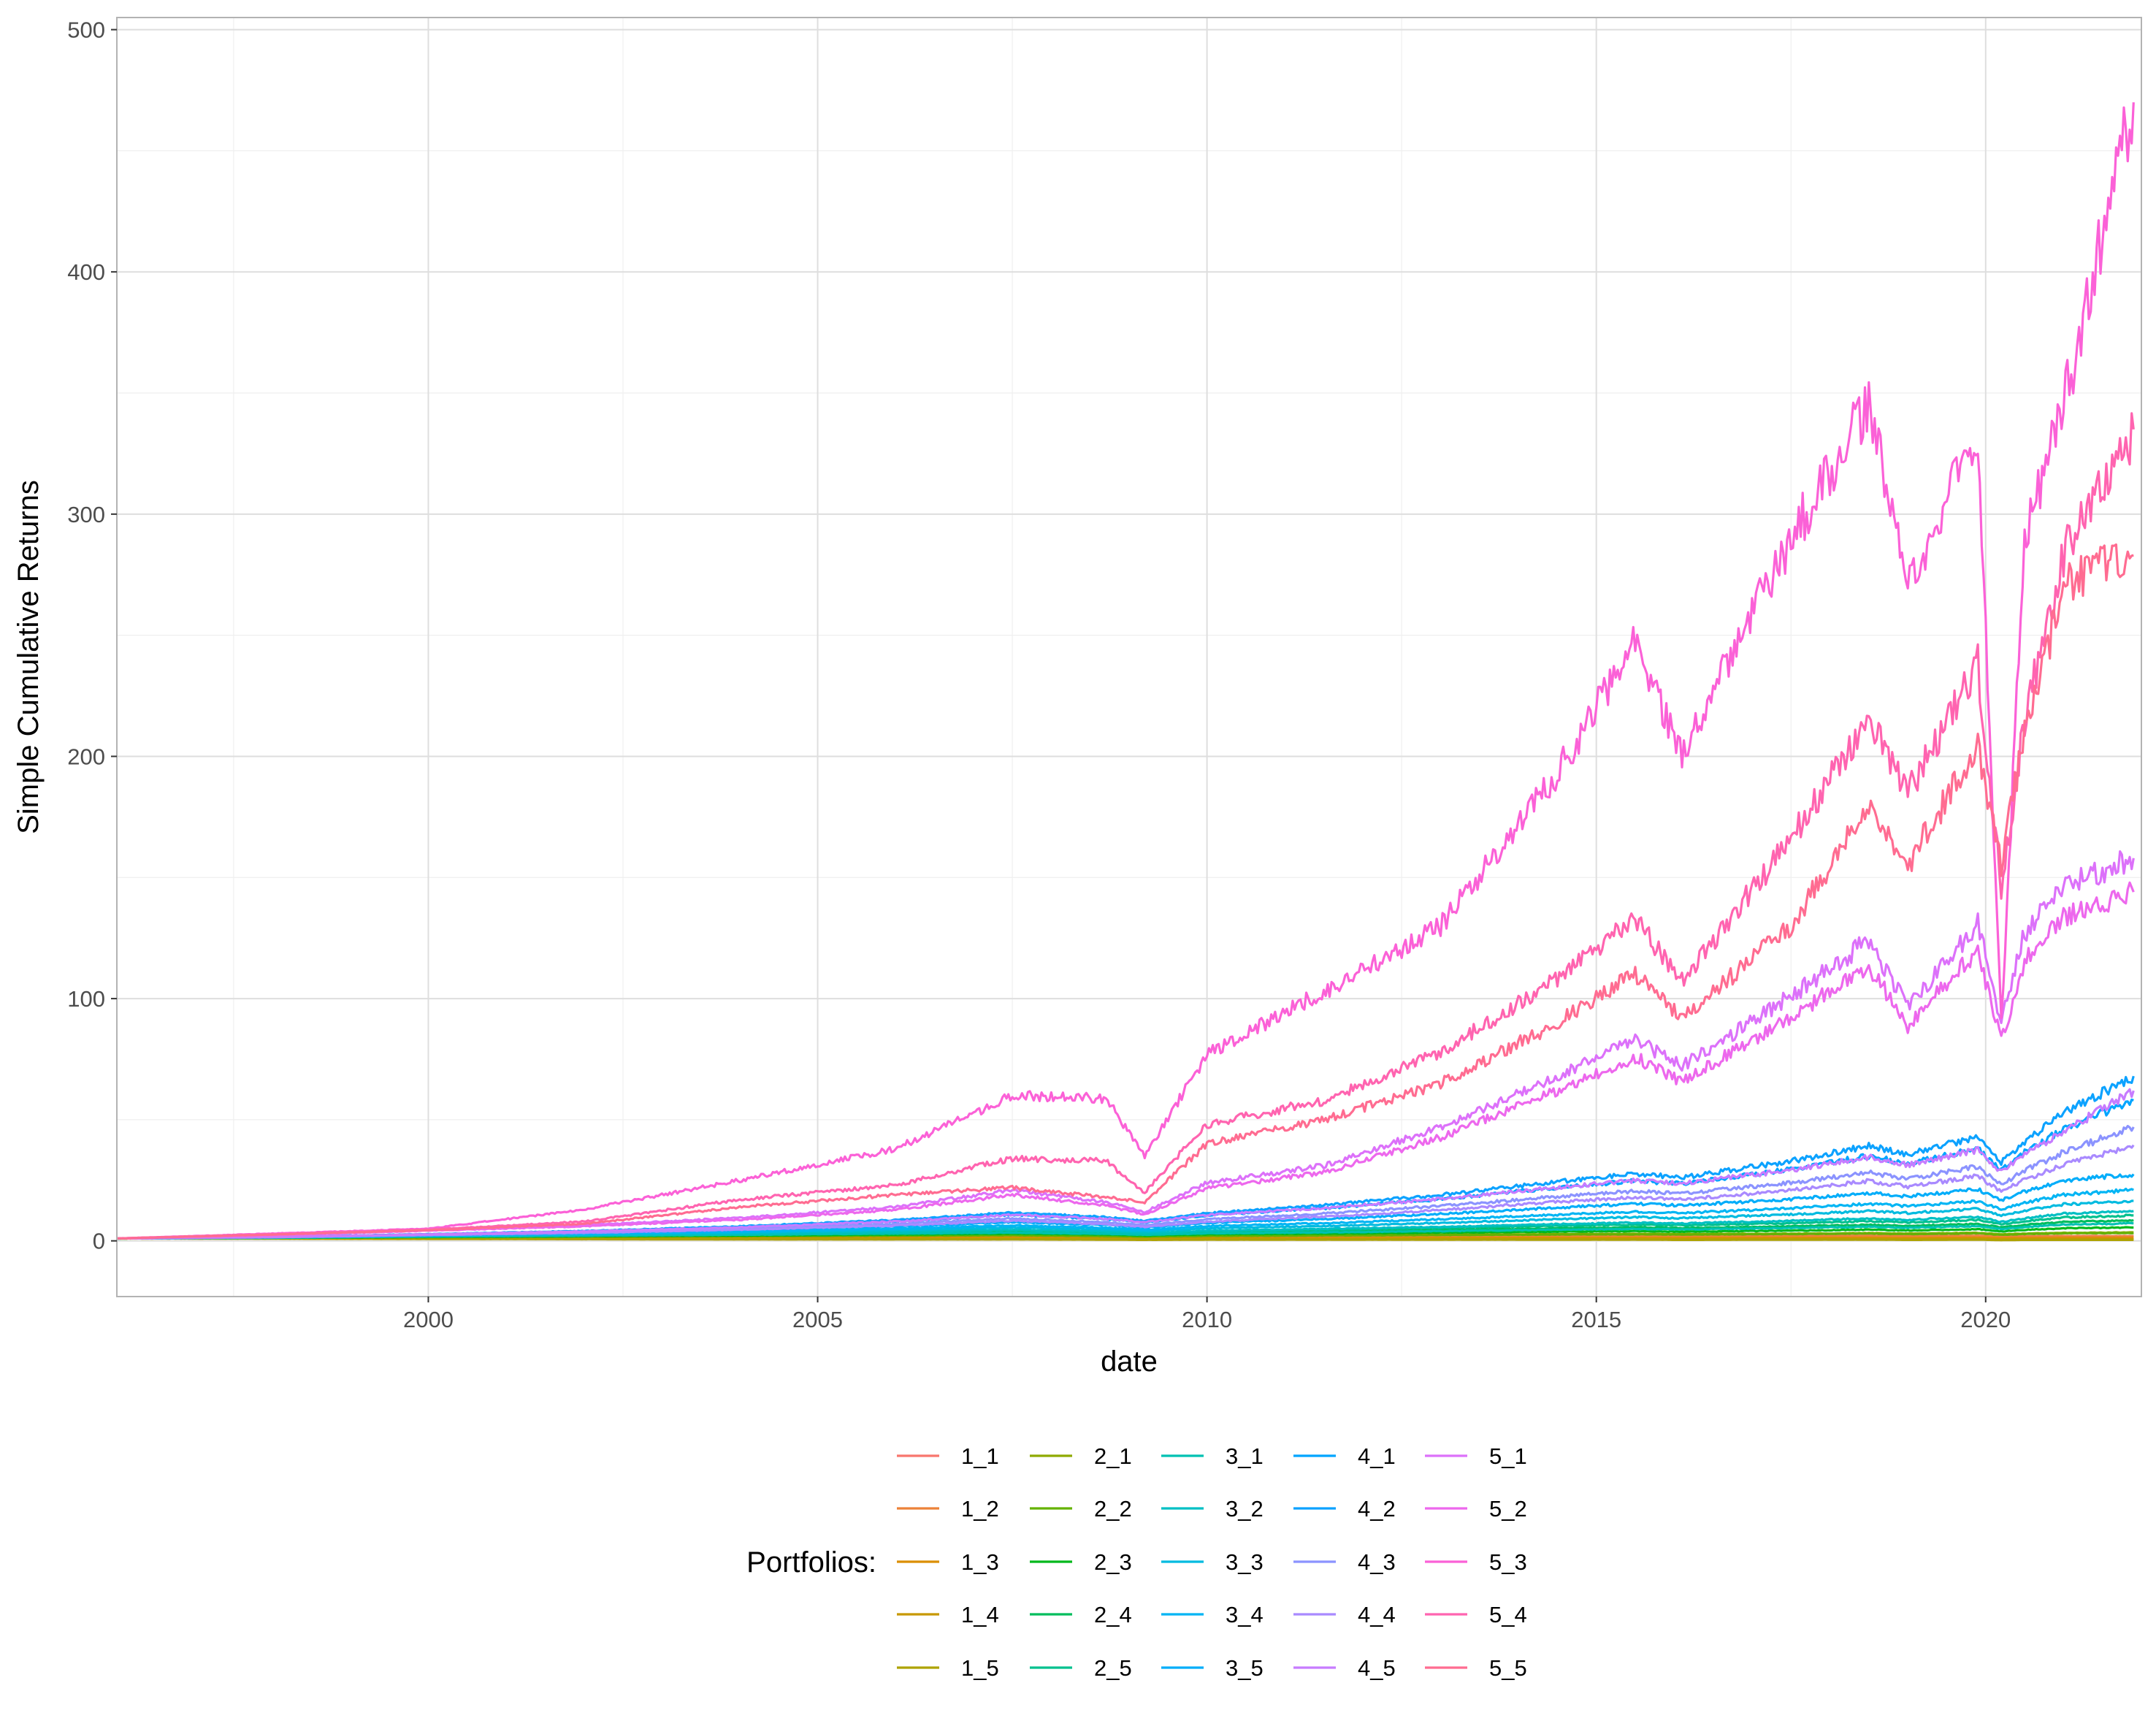 The height and width of the screenshot is (1729, 2156). I want to click on legend-label-2_1: 2_1, so click(1113, 1456).